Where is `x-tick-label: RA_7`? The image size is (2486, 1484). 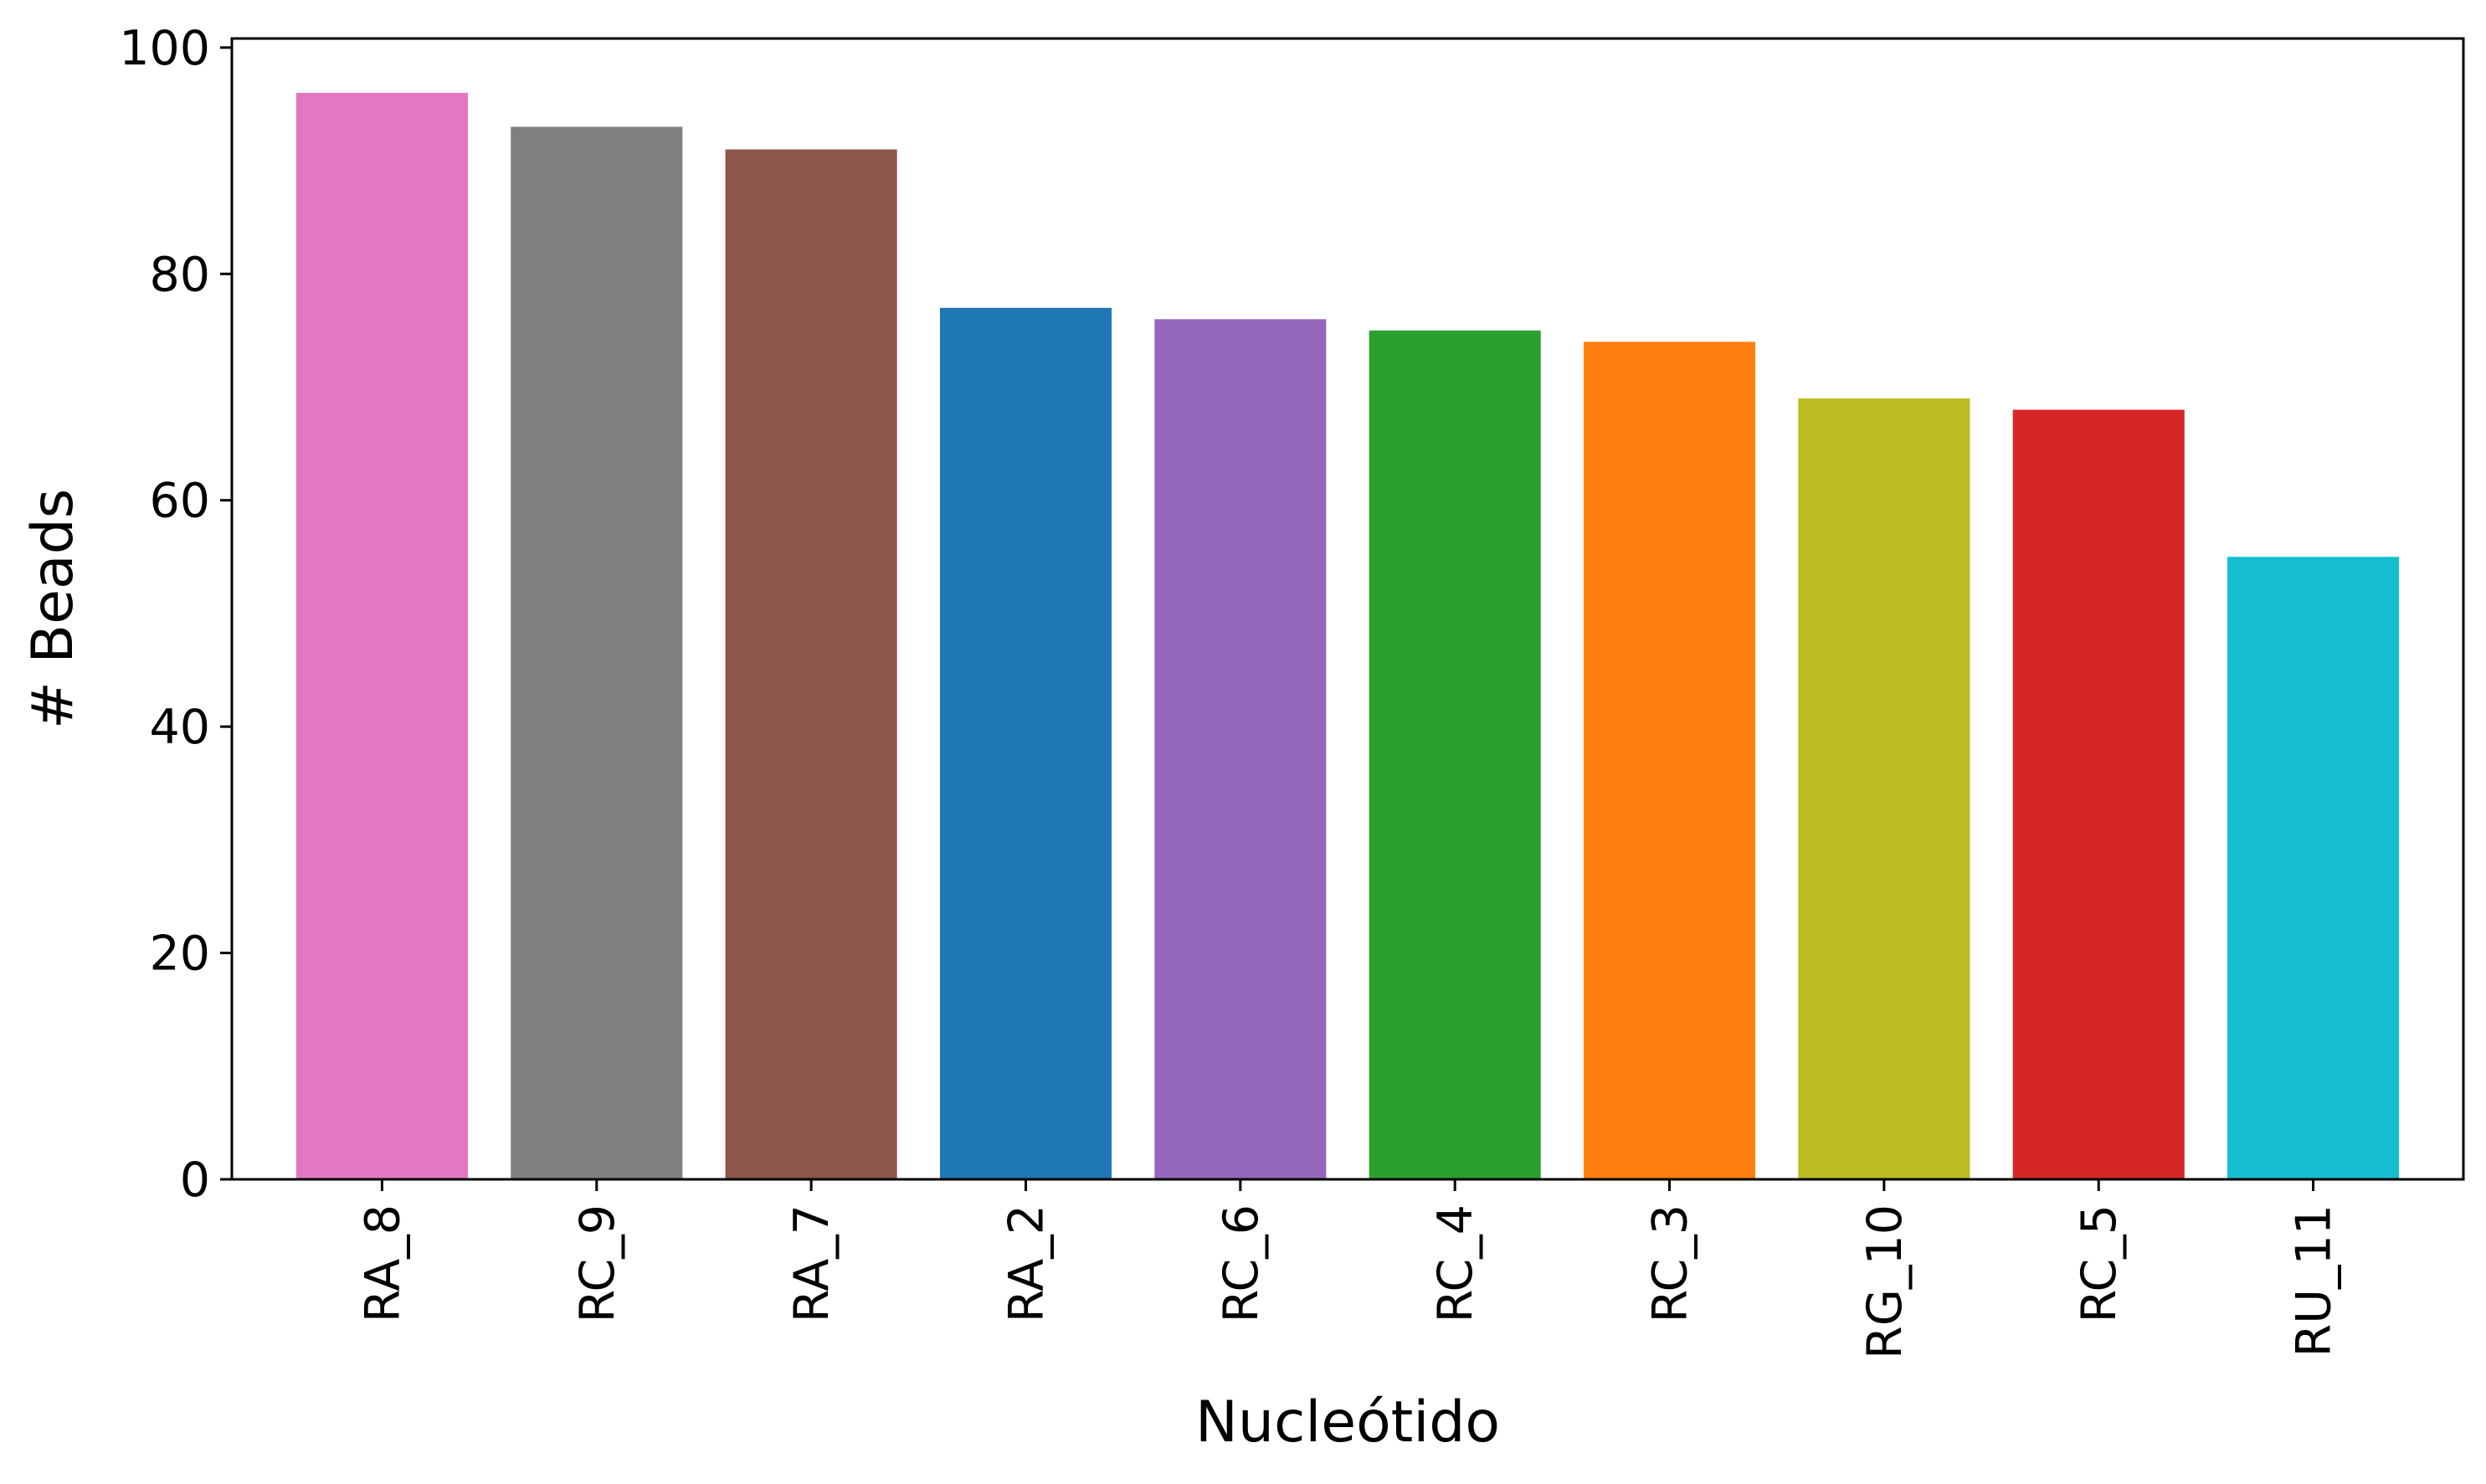
x-tick-label: RA_7 is located at coordinates (812, 1263).